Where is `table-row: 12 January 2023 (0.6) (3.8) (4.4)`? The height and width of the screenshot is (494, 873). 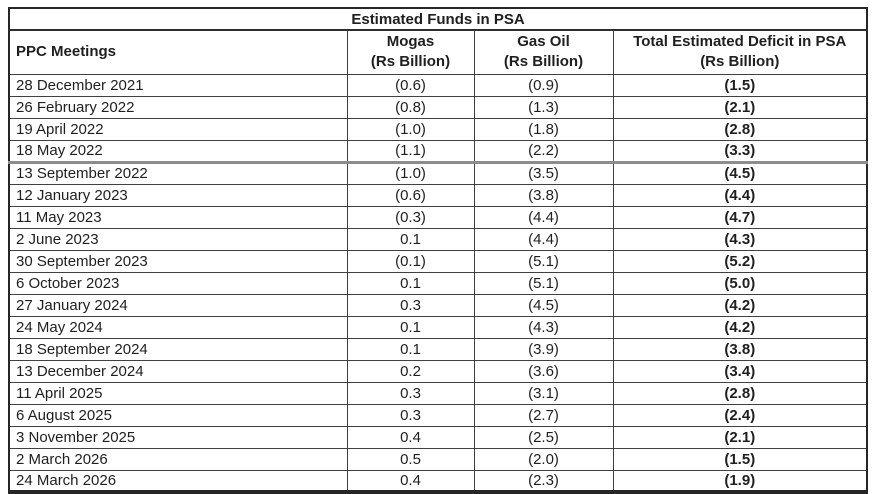 table-row: 12 January 2023 (0.6) (3.8) (4.4) is located at coordinates (438, 195).